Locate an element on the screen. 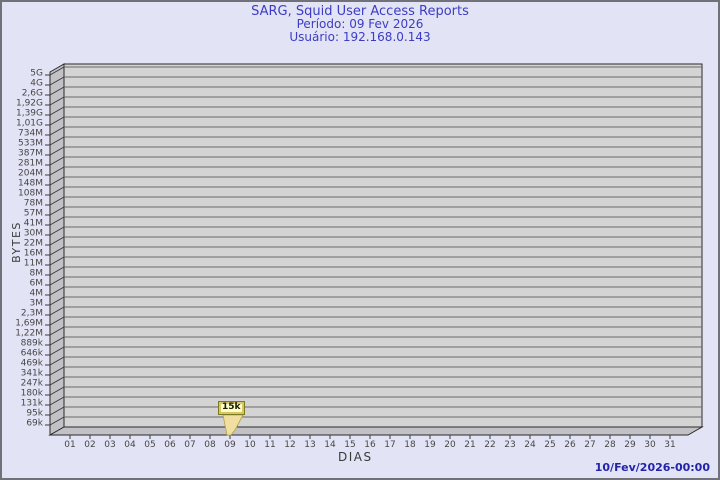 The width and height of the screenshot is (720, 480). generated-timestamp: 10/Fev/2026-00:00 is located at coordinates (652, 467).